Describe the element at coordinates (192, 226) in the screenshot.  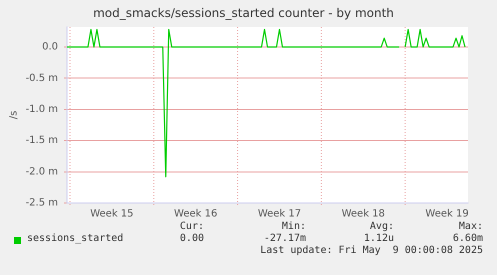
I see `text: Cur:` at that location.